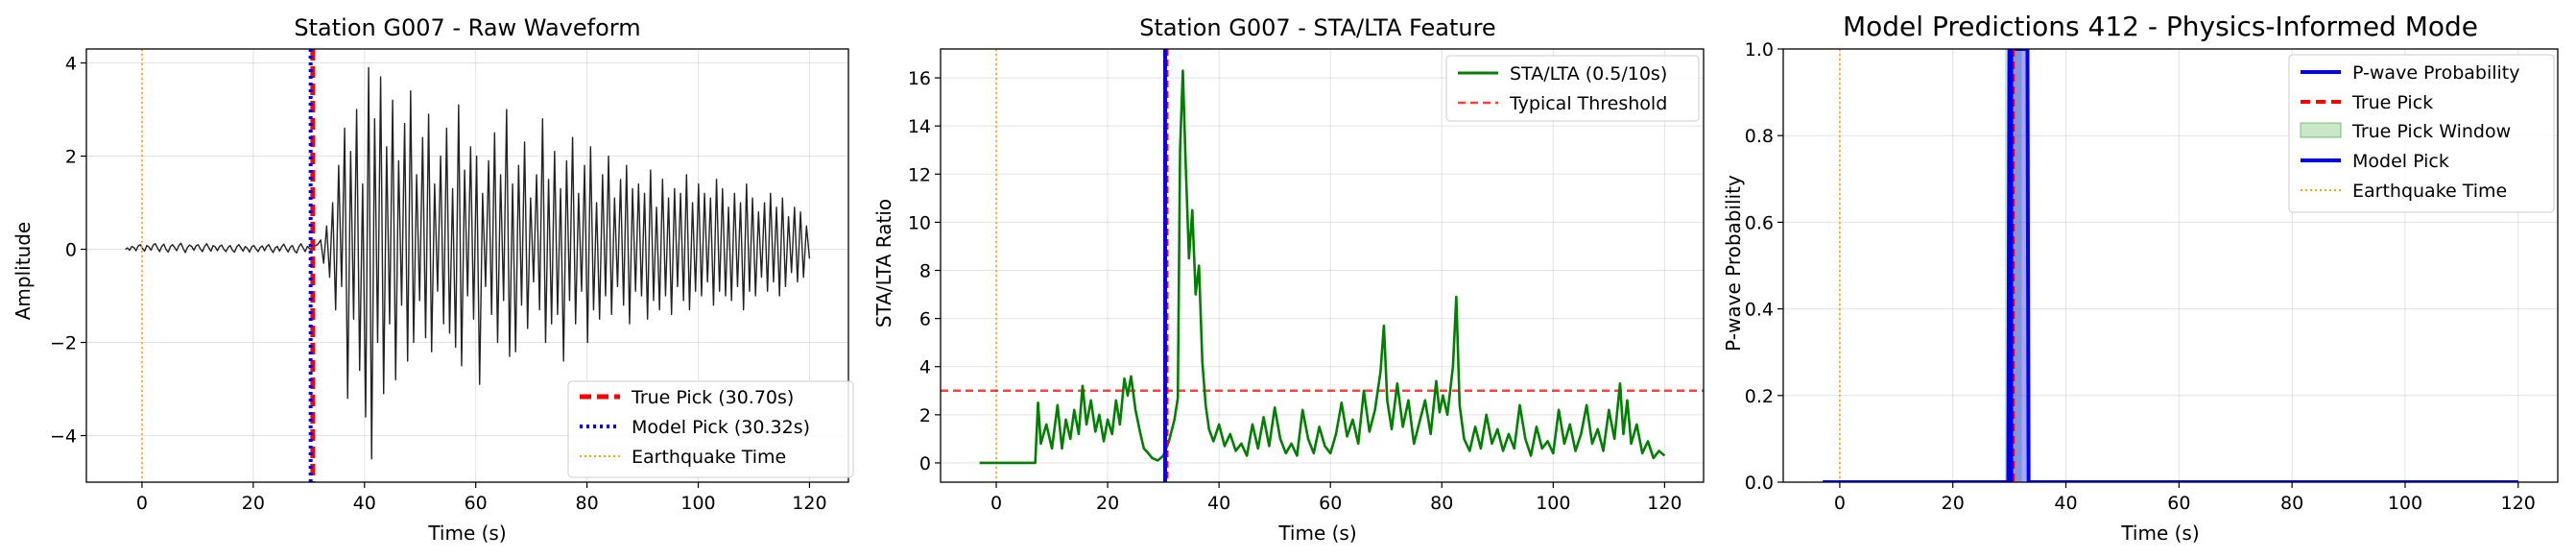 Image resolution: width=2576 pixels, height=559 pixels. I want to click on panel-title: Station G007 - STA/LTA Feature, so click(1317, 27).